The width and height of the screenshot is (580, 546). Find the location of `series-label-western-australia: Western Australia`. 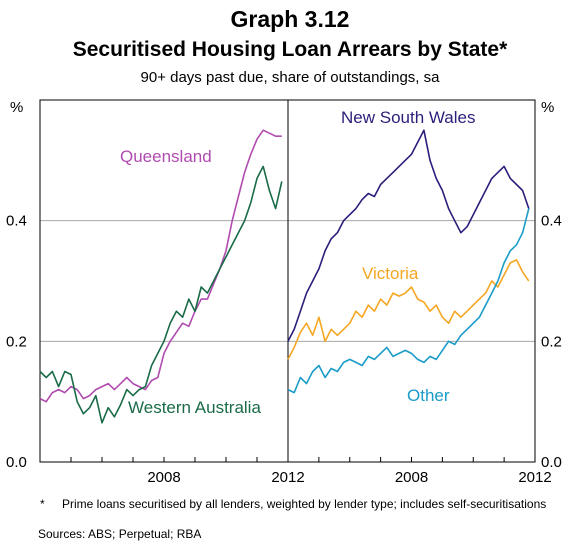

series-label-western-australia: Western Australia is located at coordinates (194, 407).